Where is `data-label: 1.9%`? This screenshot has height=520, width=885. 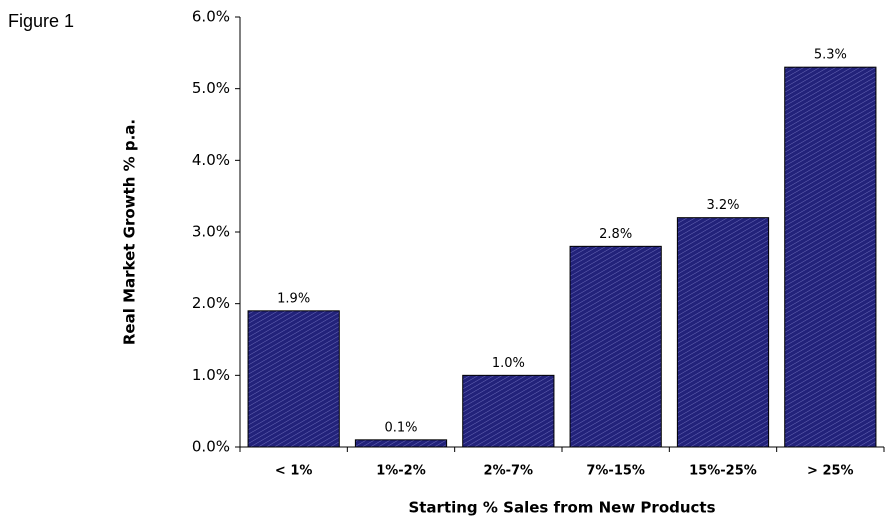 data-label: 1.9% is located at coordinates (293, 298).